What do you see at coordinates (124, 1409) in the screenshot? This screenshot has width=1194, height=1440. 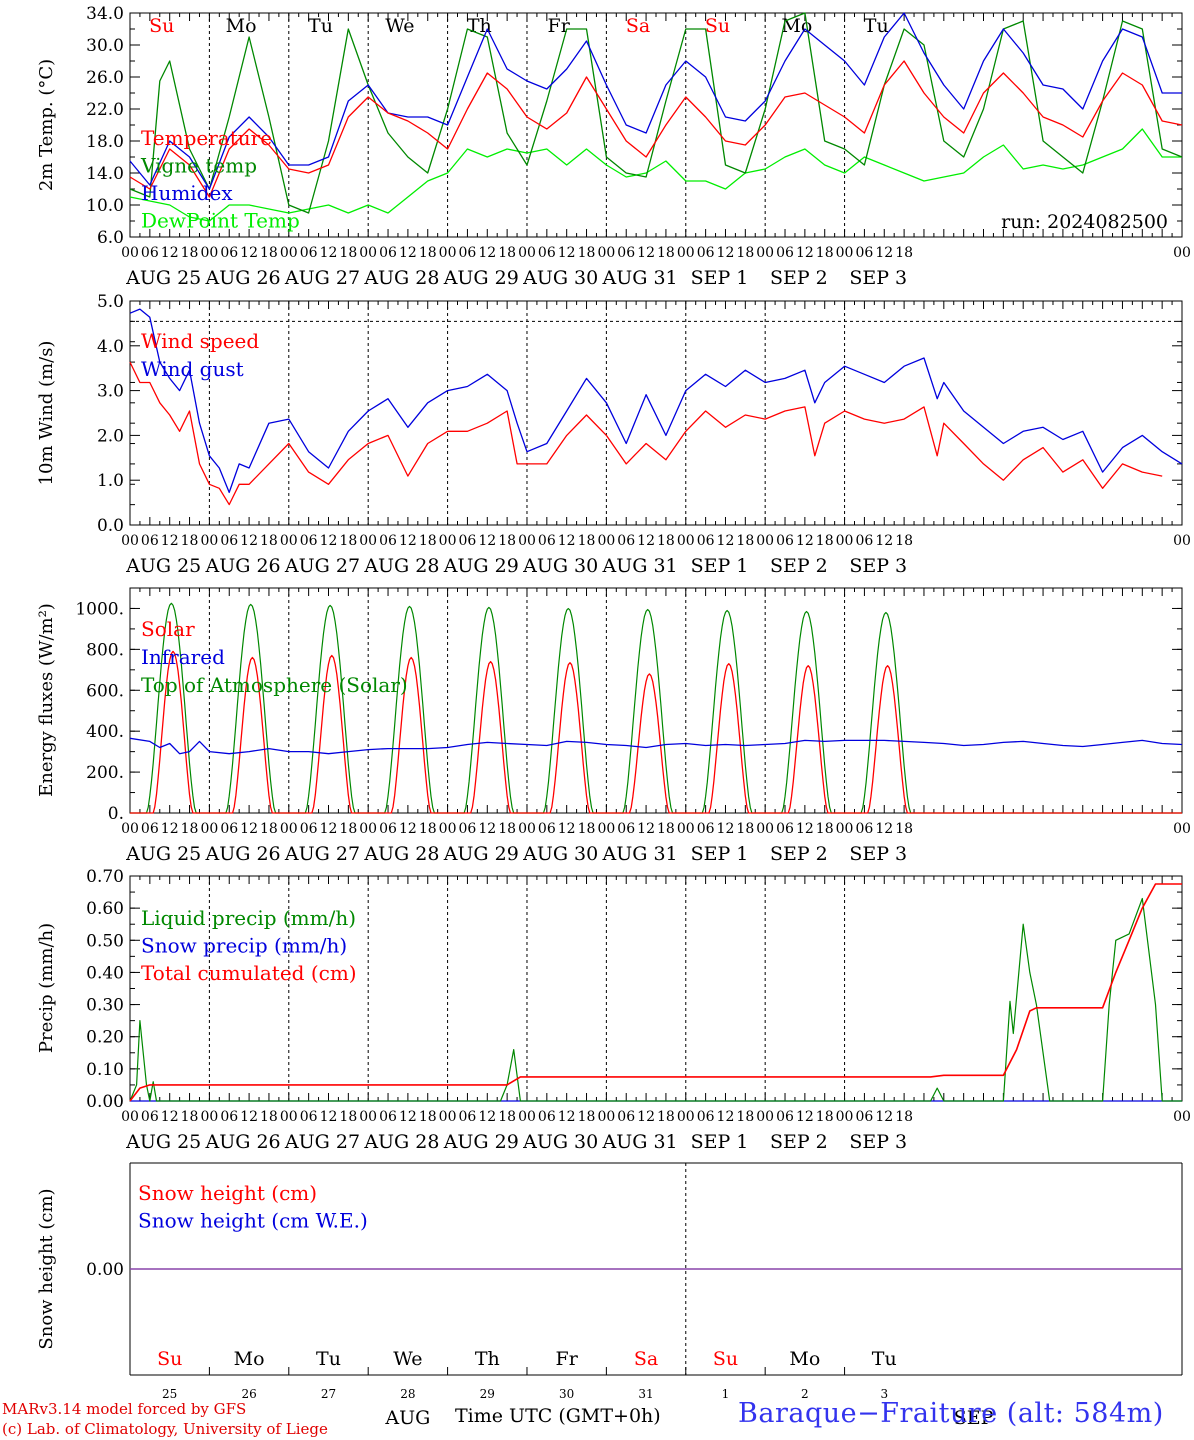 I see `model-credit: MARv3.14 model forced by GFS` at bounding box center [124, 1409].